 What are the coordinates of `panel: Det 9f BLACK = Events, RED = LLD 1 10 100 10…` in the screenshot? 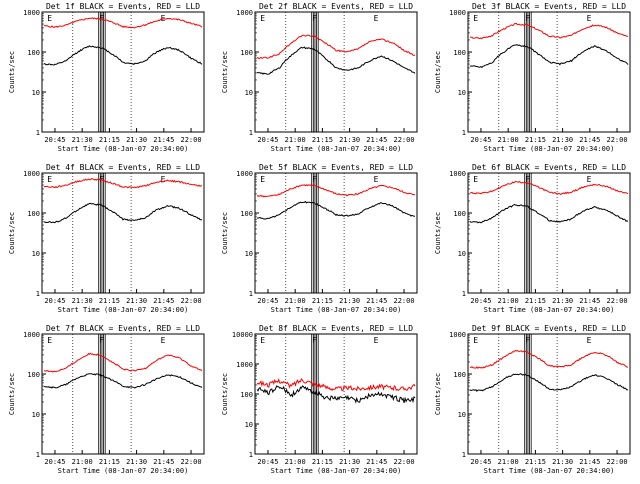 It's located at (532, 399).